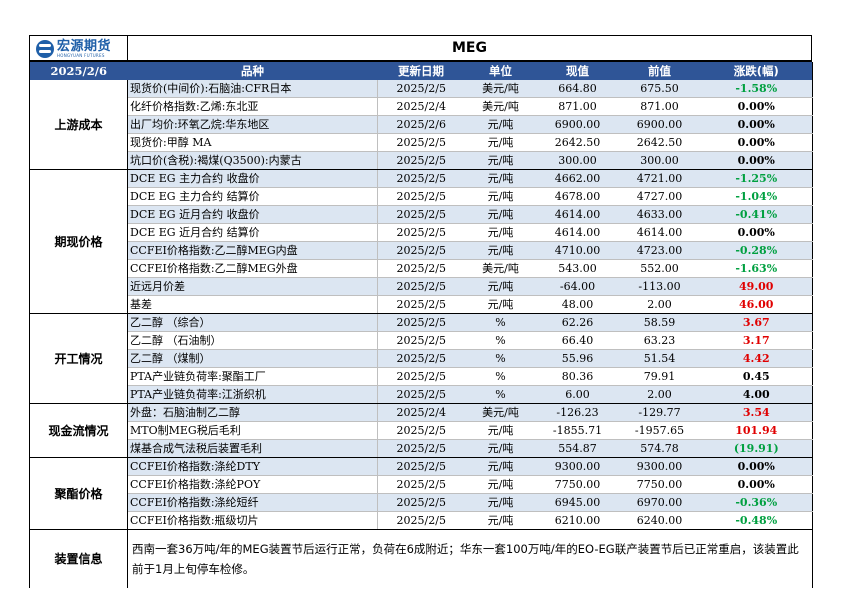 The width and height of the screenshot is (842, 595). Describe the element at coordinates (756, 448) in the screenshot. I see `change-value: (19.91)` at that location.